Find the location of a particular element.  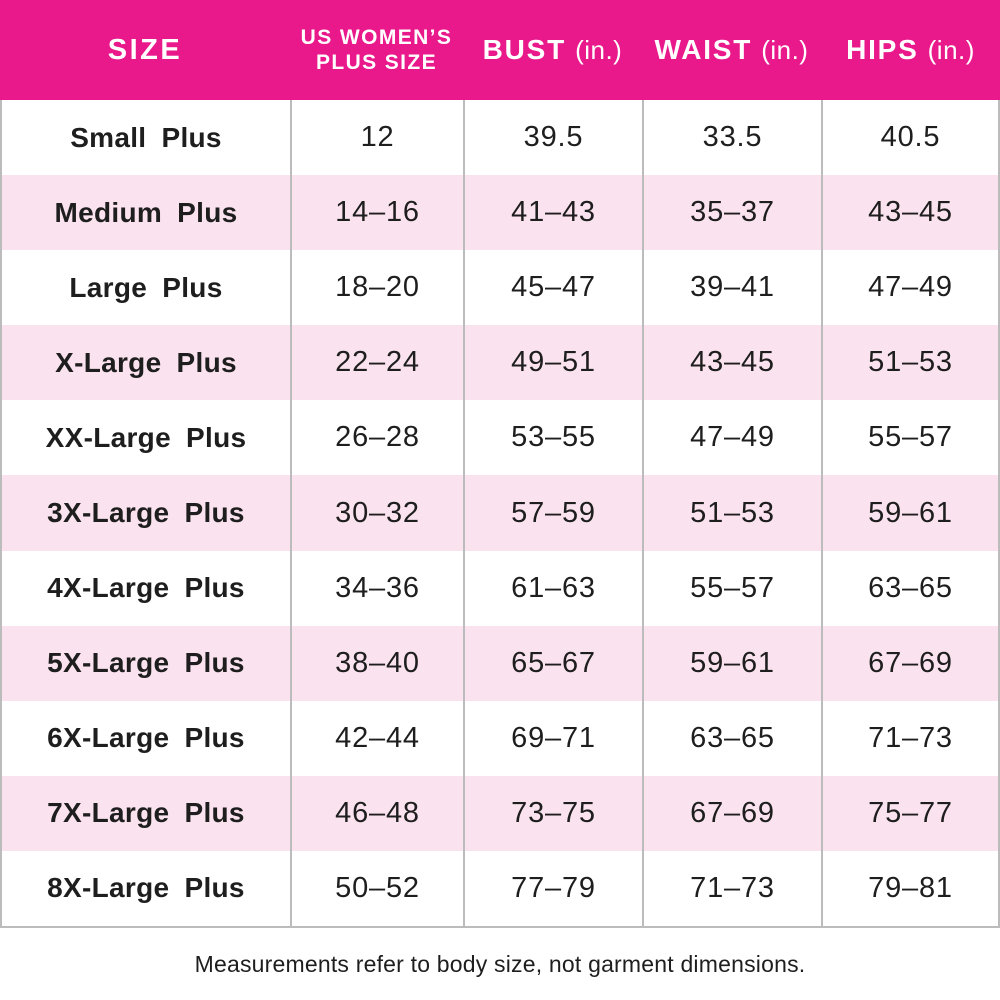

table-row: Medium Plus 14–16 41–43 35–37 43–45 is located at coordinates (500, 213).